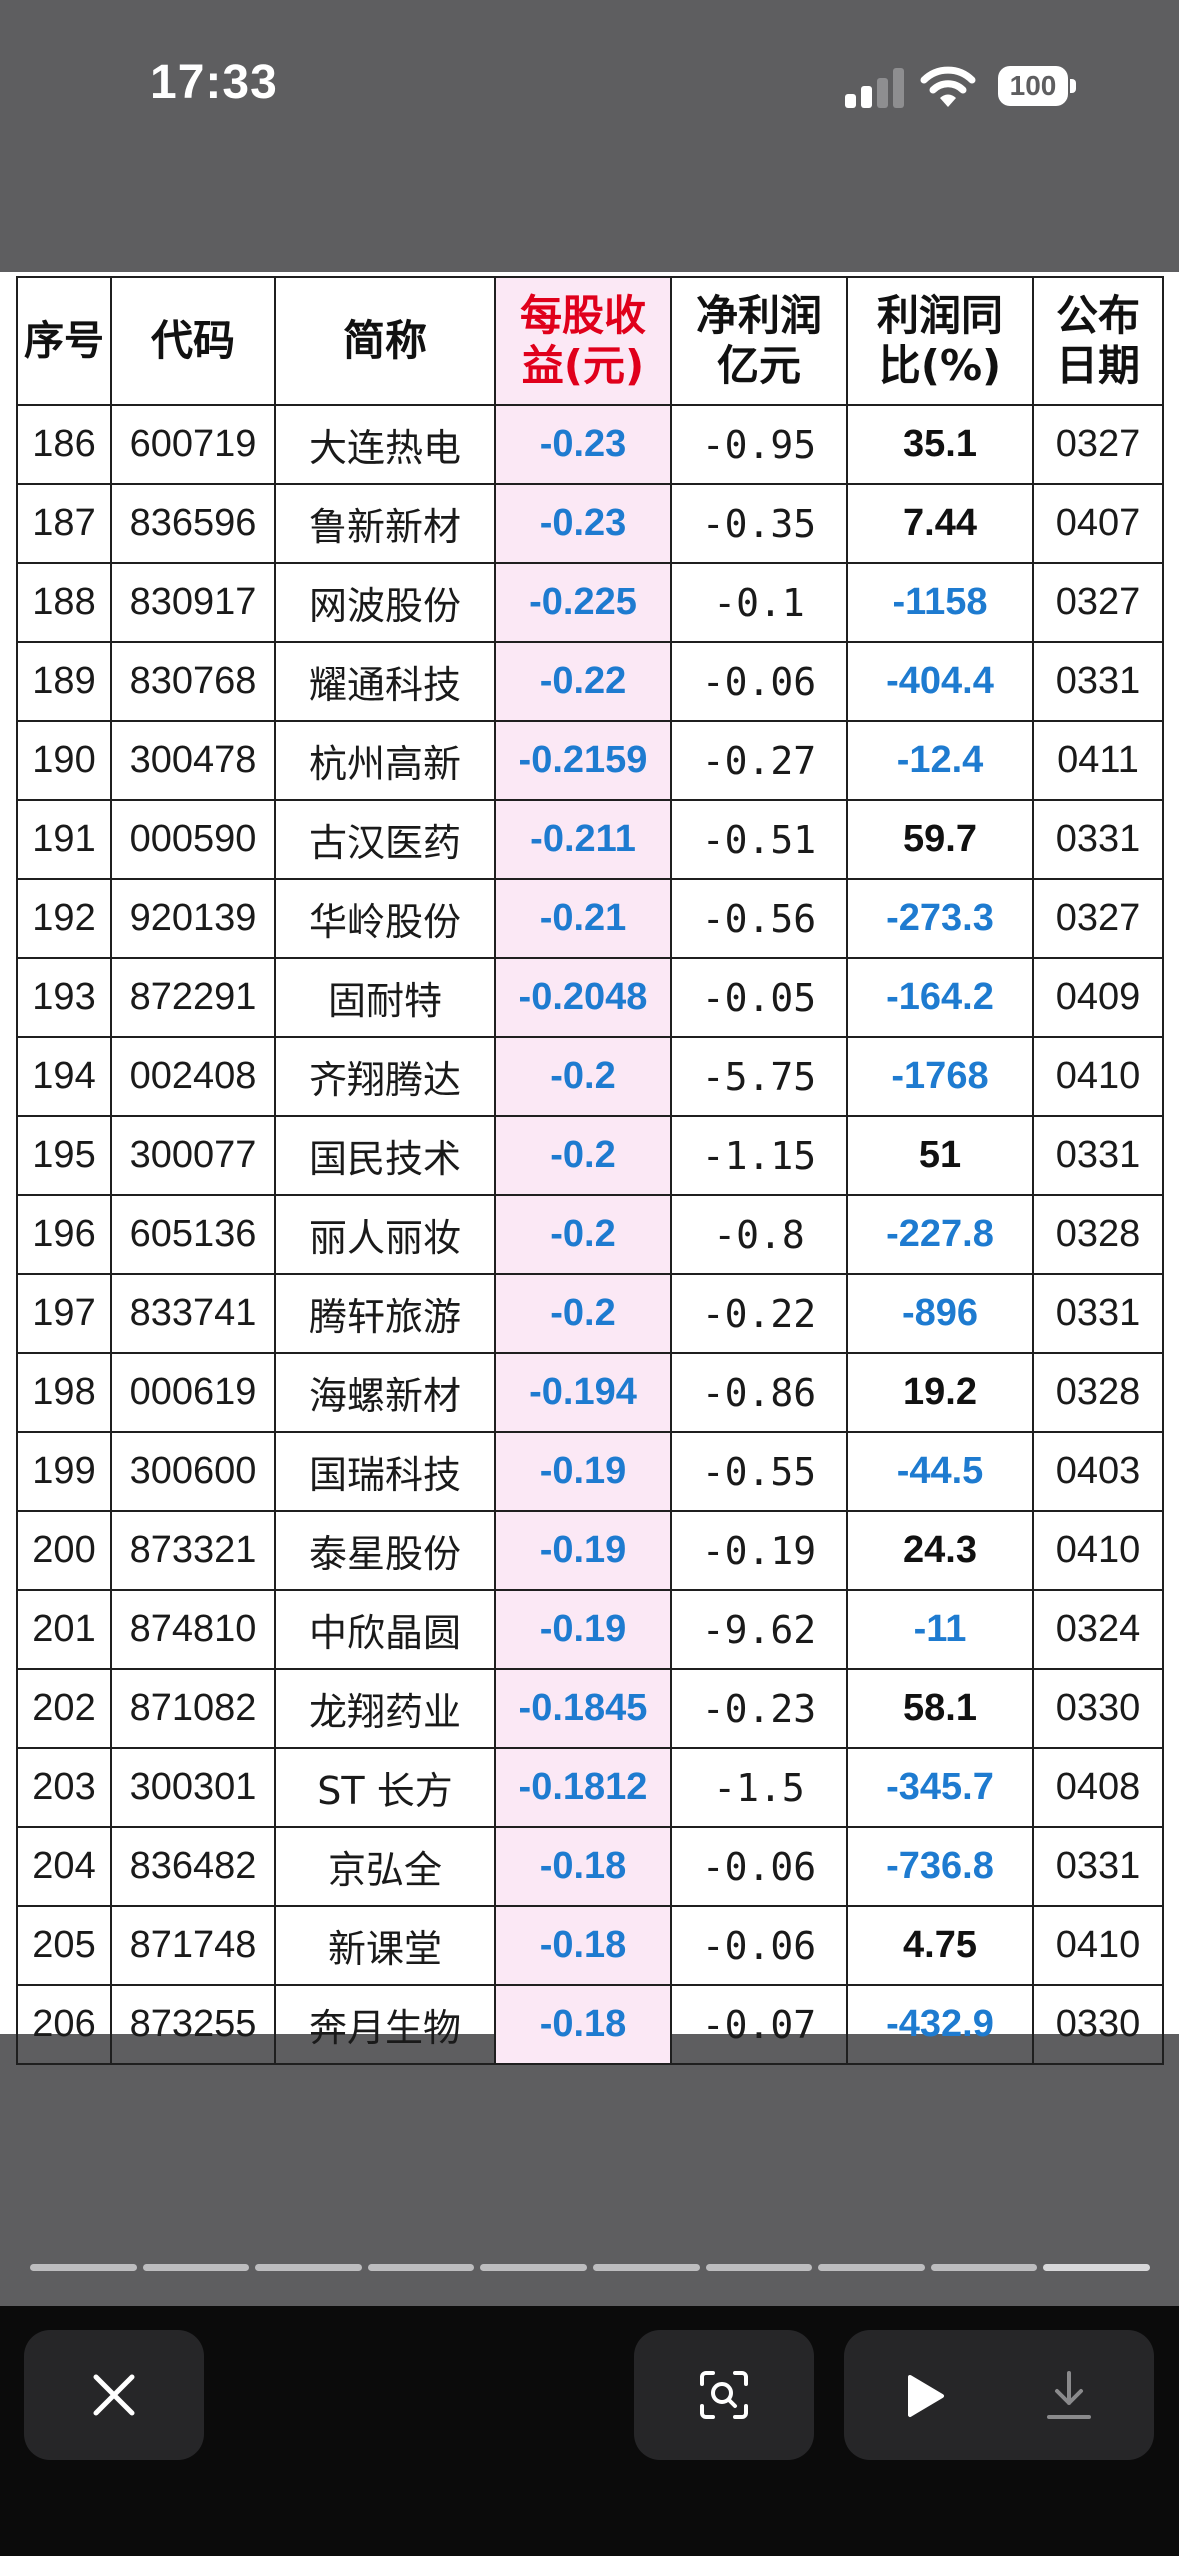 The image size is (1179, 2556). I want to click on header-net-profit: 净利润亿元, so click(759, 341).